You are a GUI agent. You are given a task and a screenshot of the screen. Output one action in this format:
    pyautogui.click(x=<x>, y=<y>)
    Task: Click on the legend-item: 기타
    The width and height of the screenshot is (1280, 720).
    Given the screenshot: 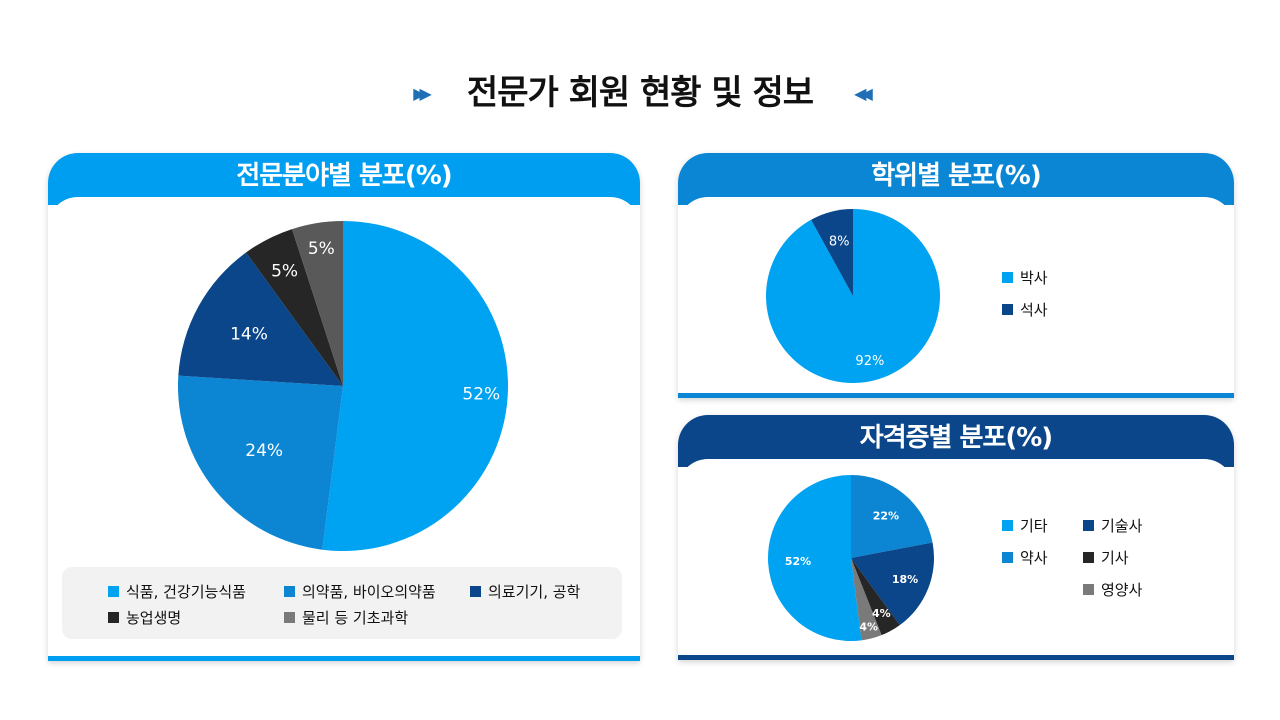 What is the action you would take?
    pyautogui.click(x=1025, y=525)
    